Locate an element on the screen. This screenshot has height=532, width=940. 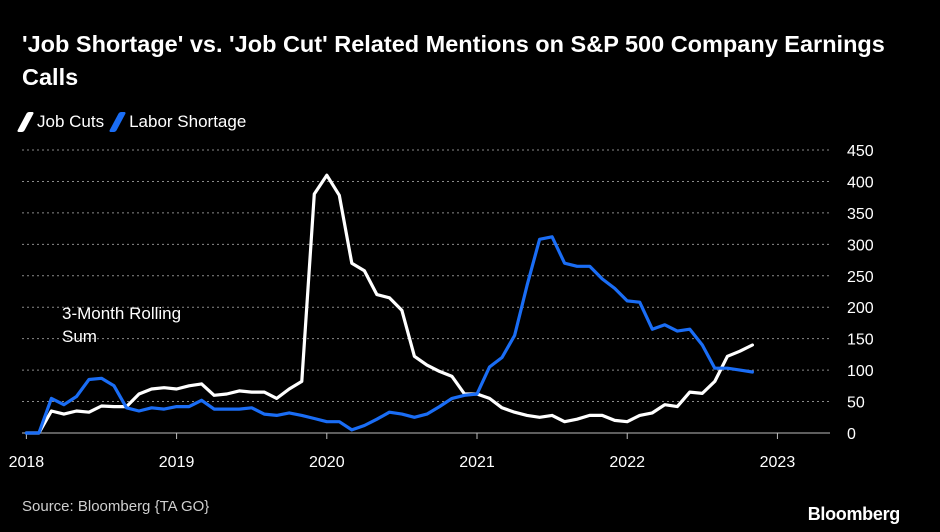
x-axis-ticks: 2018 2019 2020 2021 2022 2023 is located at coordinates (402, 452).